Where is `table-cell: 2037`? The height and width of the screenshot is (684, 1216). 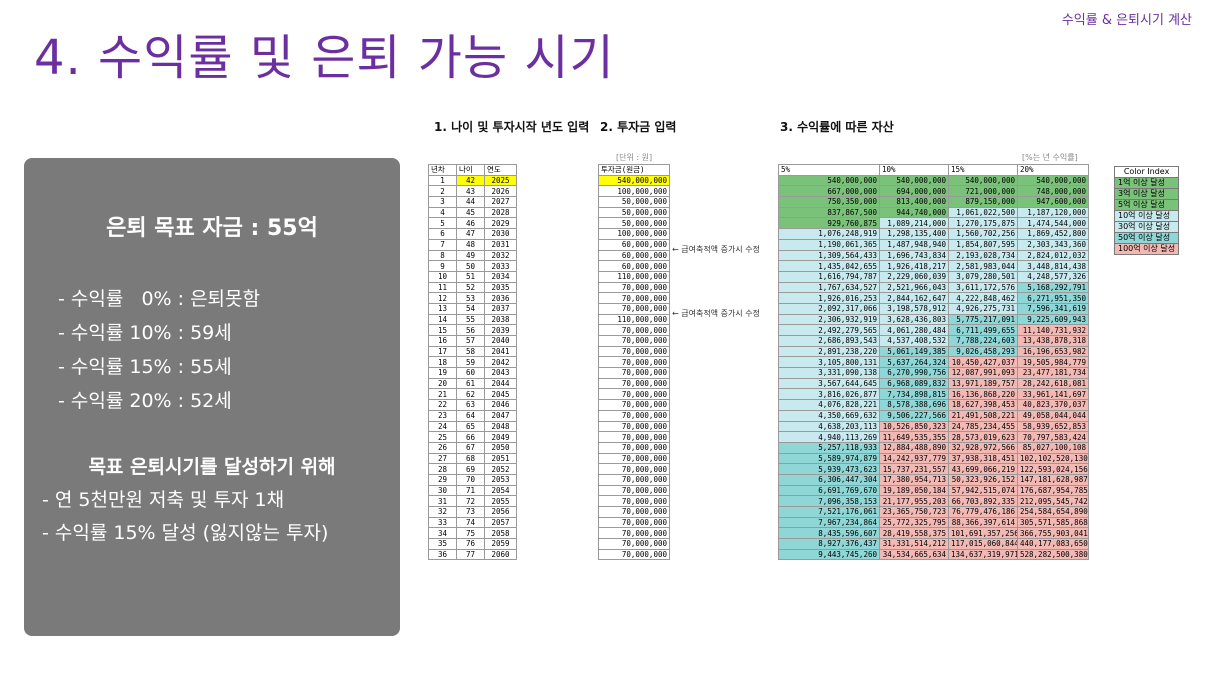 table-cell: 2037 is located at coordinates (500, 308).